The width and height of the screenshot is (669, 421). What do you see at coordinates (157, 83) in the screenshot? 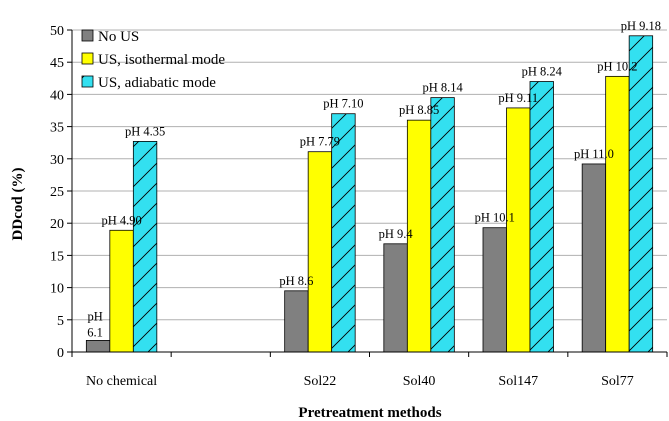
I see `legend-label: US, adiabatic mode` at bounding box center [157, 83].